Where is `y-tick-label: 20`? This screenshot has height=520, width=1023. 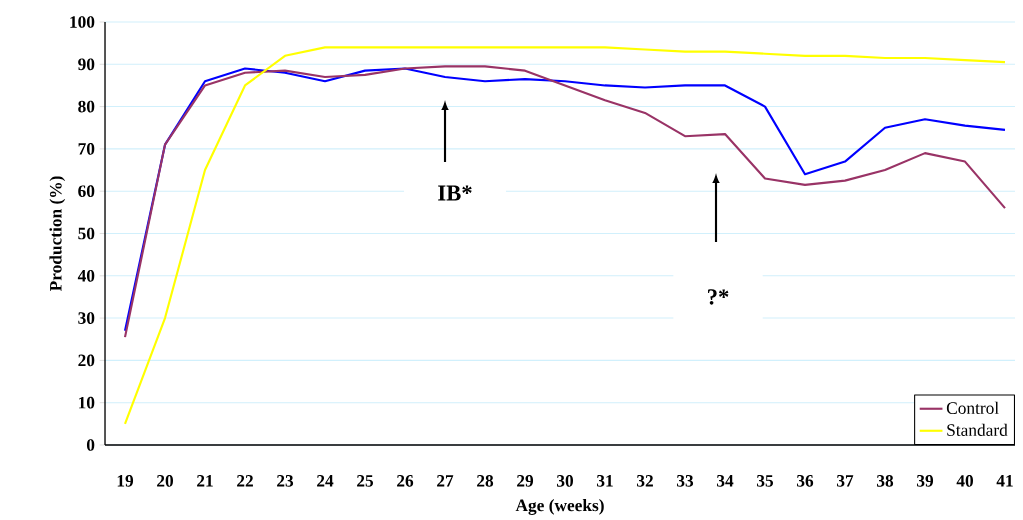 y-tick-label: 20 is located at coordinates (86, 360).